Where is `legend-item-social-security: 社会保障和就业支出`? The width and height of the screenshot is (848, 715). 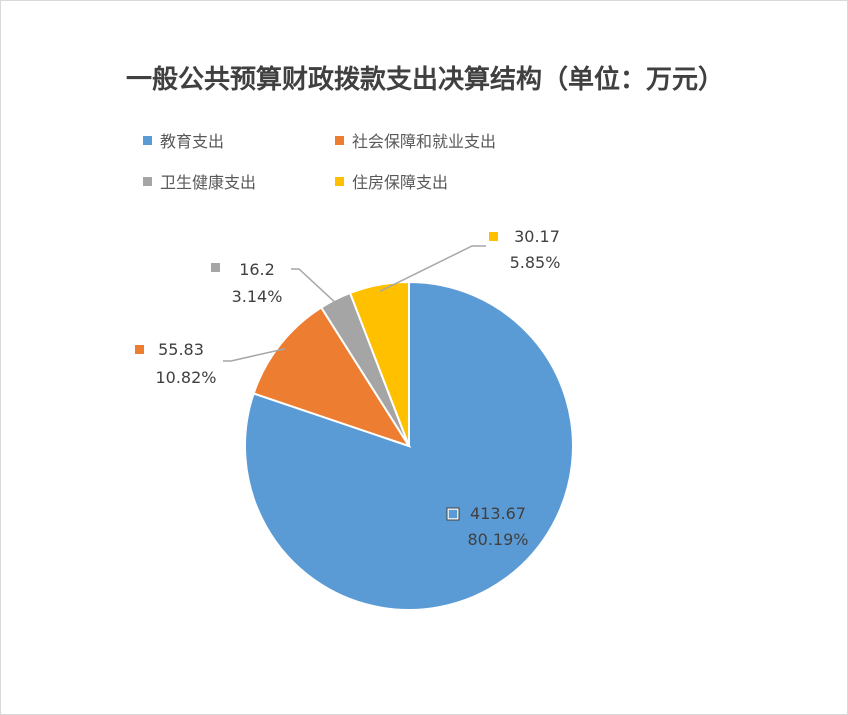
legend-item-social-security: 社会保障和就业支出 is located at coordinates (415, 140).